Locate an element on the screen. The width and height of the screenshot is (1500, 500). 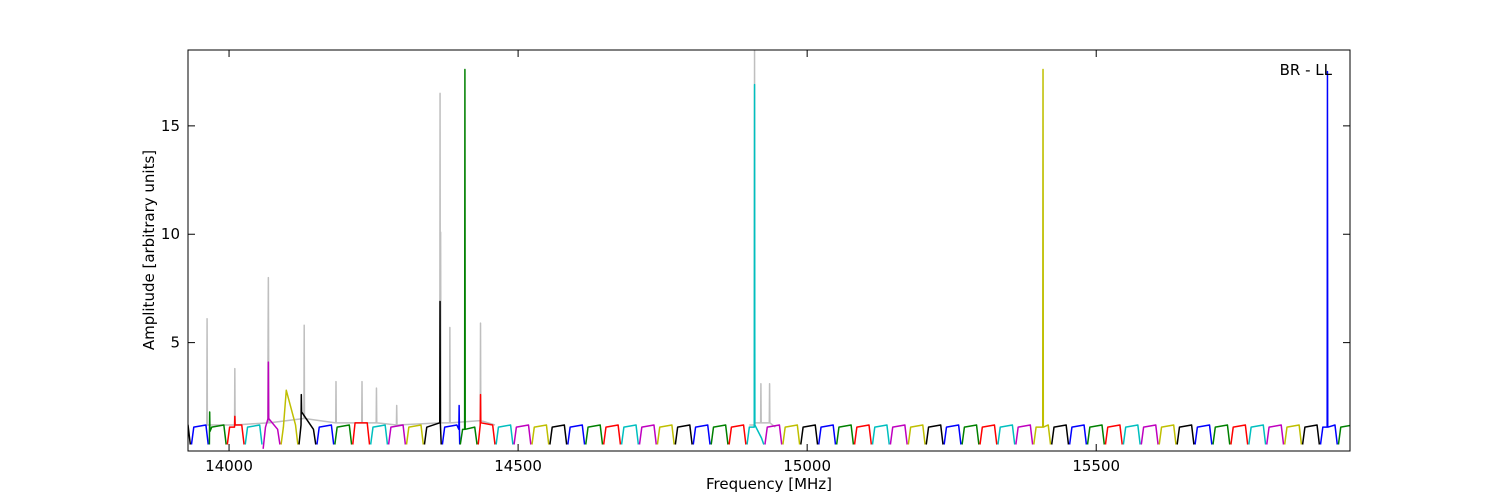
x-tick-label: 15000 is located at coordinates (807, 466).